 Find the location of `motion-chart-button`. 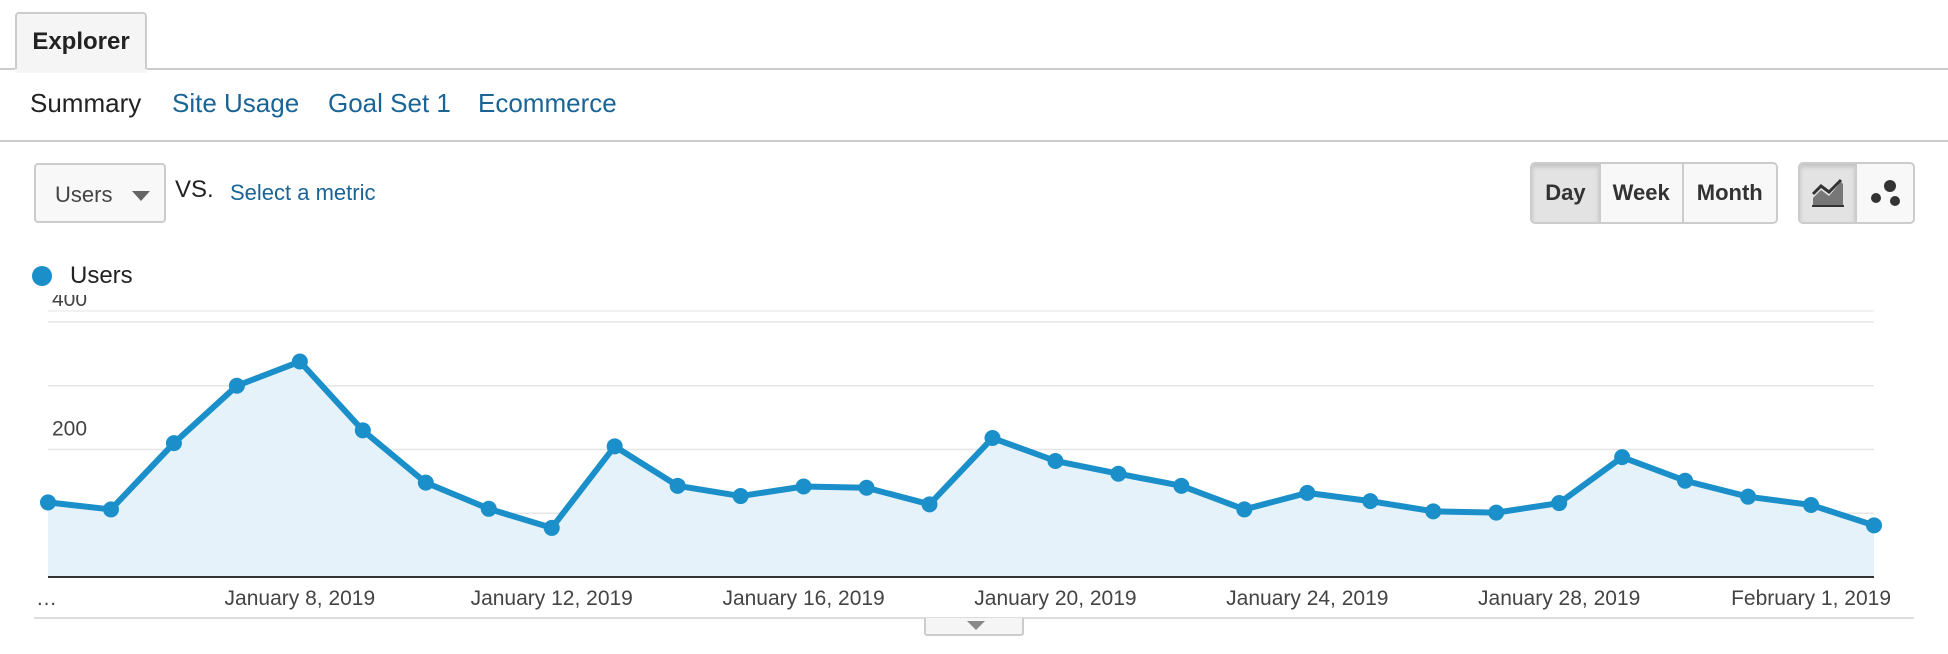

motion-chart-button is located at coordinates (1885, 193).